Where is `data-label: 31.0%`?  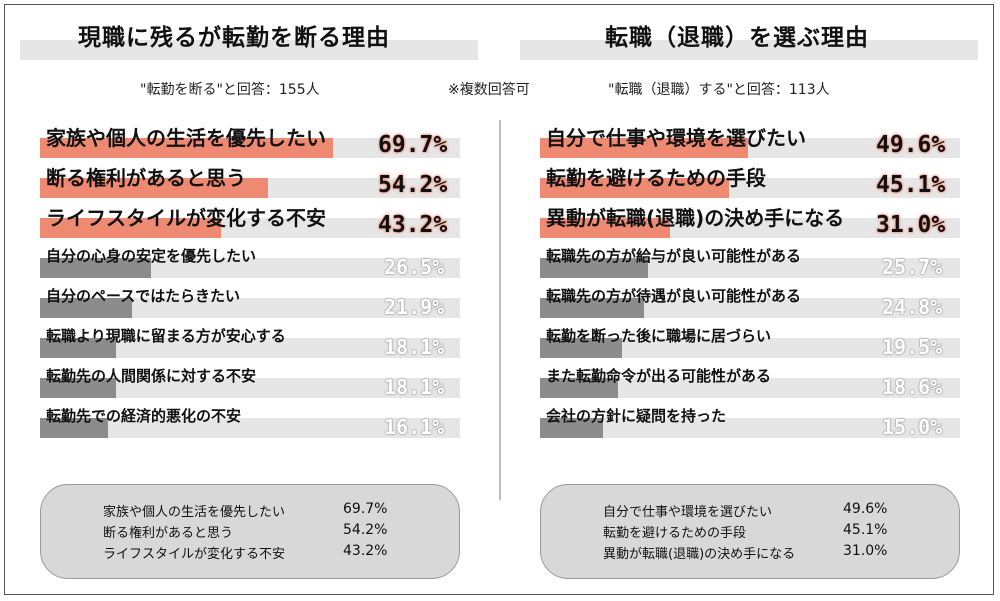 data-label: 31.0% is located at coordinates (911, 225).